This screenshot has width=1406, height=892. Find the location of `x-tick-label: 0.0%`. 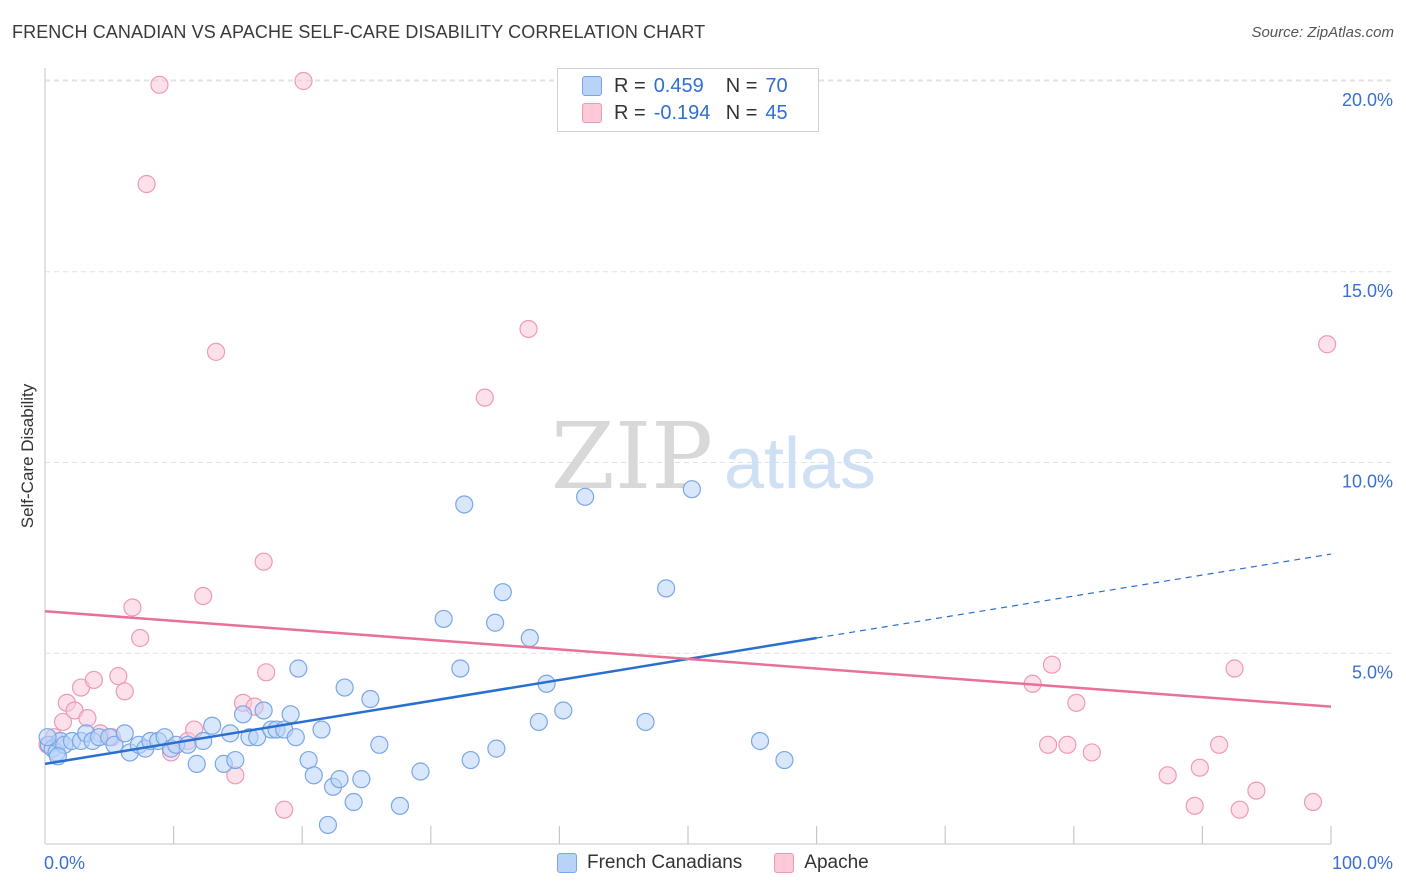

x-tick-label: 0.0% is located at coordinates (64, 863).